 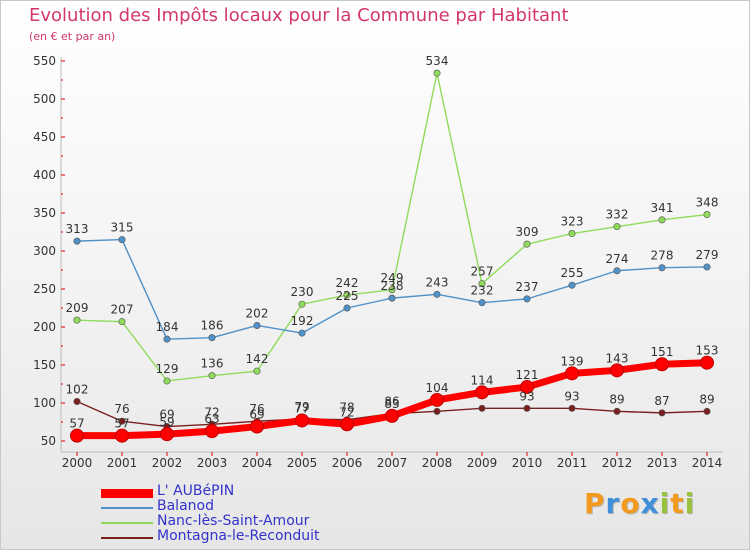 I want to click on data-label: 315, so click(x=122, y=228).